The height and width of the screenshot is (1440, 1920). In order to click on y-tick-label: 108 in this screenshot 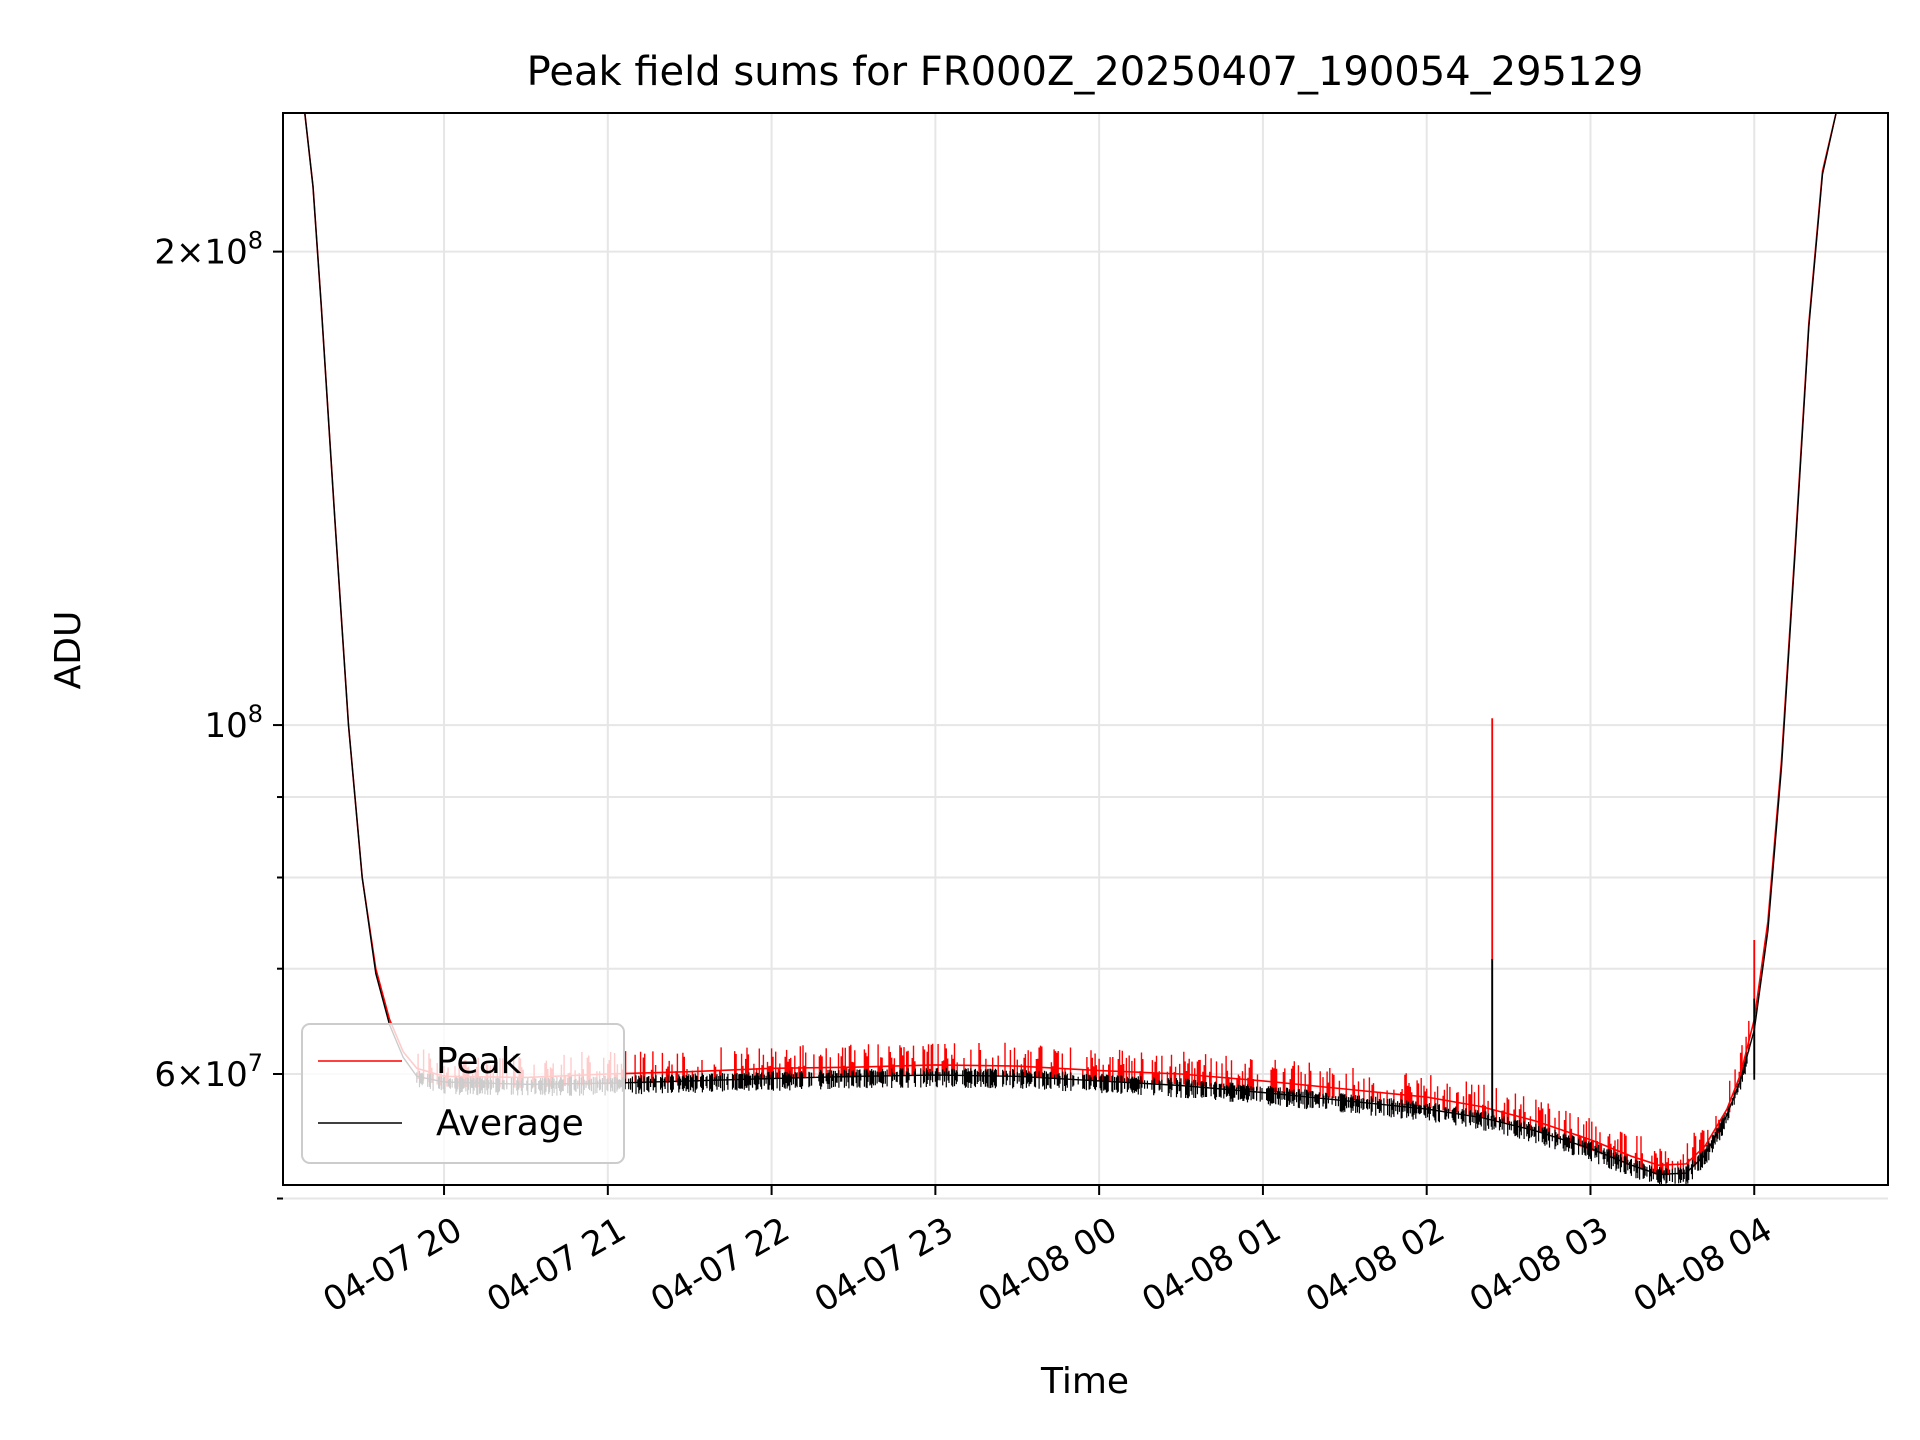, I will do `click(233, 723)`.